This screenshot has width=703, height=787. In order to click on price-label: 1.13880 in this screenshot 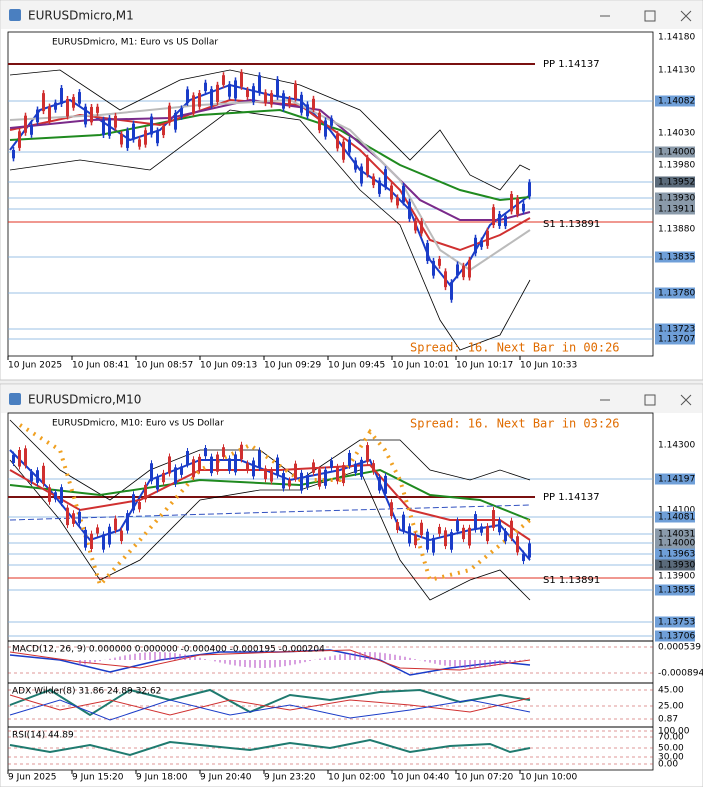, I will do `click(676, 230)`.